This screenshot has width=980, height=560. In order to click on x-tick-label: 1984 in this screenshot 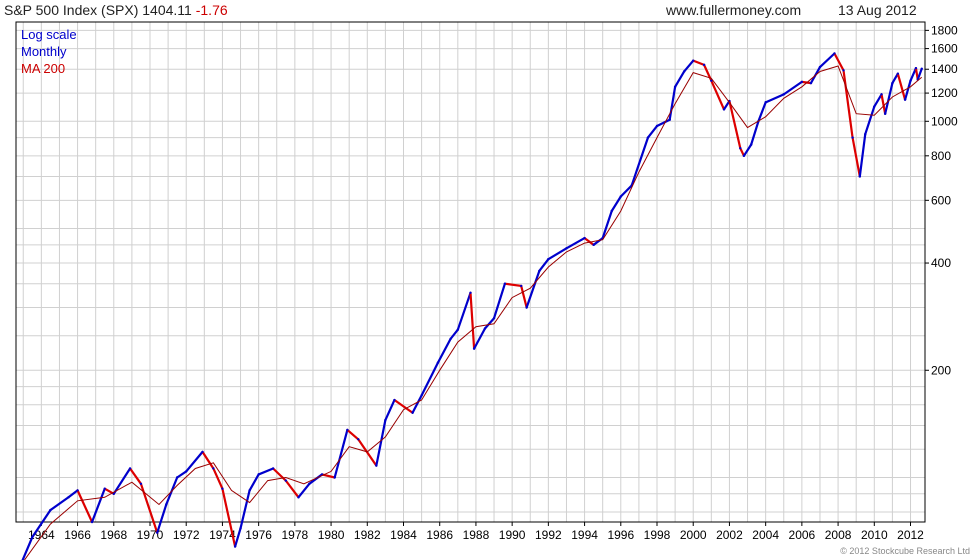, I will do `click(403, 535)`.